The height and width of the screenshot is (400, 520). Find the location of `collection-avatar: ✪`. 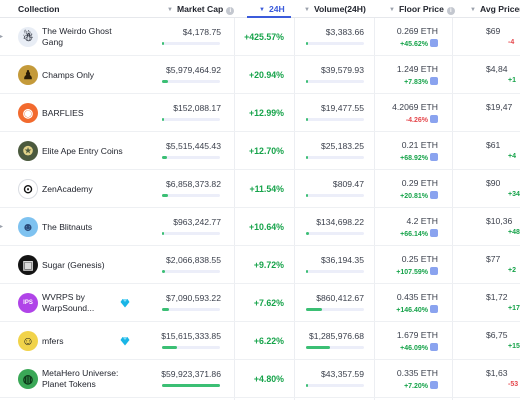

collection-avatar: ✪ is located at coordinates (28, 151).